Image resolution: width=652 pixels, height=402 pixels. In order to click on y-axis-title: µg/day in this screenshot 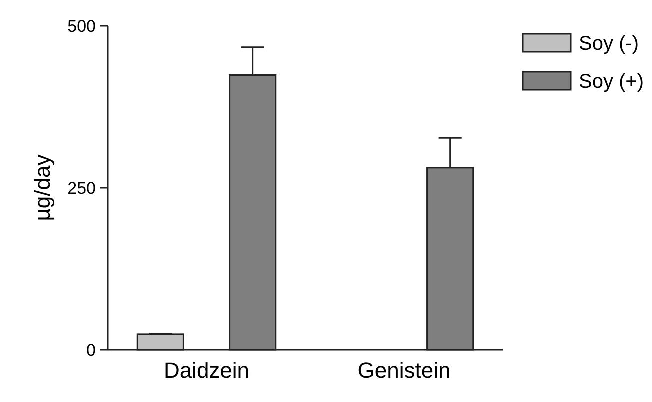, I will do `click(42, 188)`.